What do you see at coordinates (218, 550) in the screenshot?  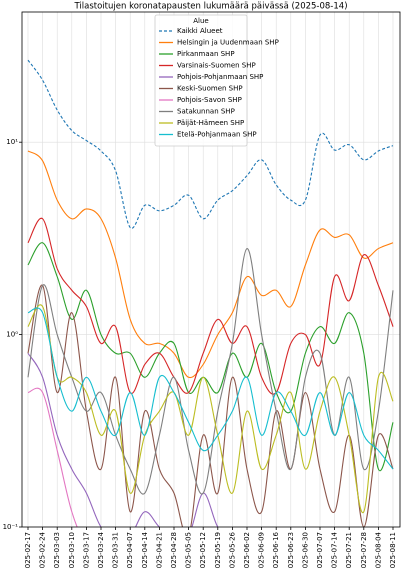 I see `x-tick-label: 2025-05-19` at bounding box center [218, 550].